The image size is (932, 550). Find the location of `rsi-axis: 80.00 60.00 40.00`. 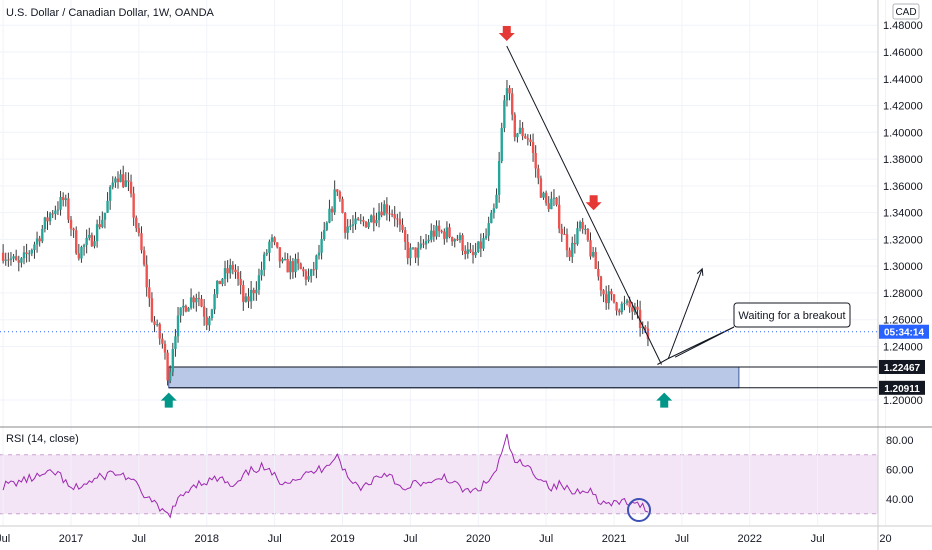

rsi-axis: 80.00 60.00 40.00 is located at coordinates (900, 470).